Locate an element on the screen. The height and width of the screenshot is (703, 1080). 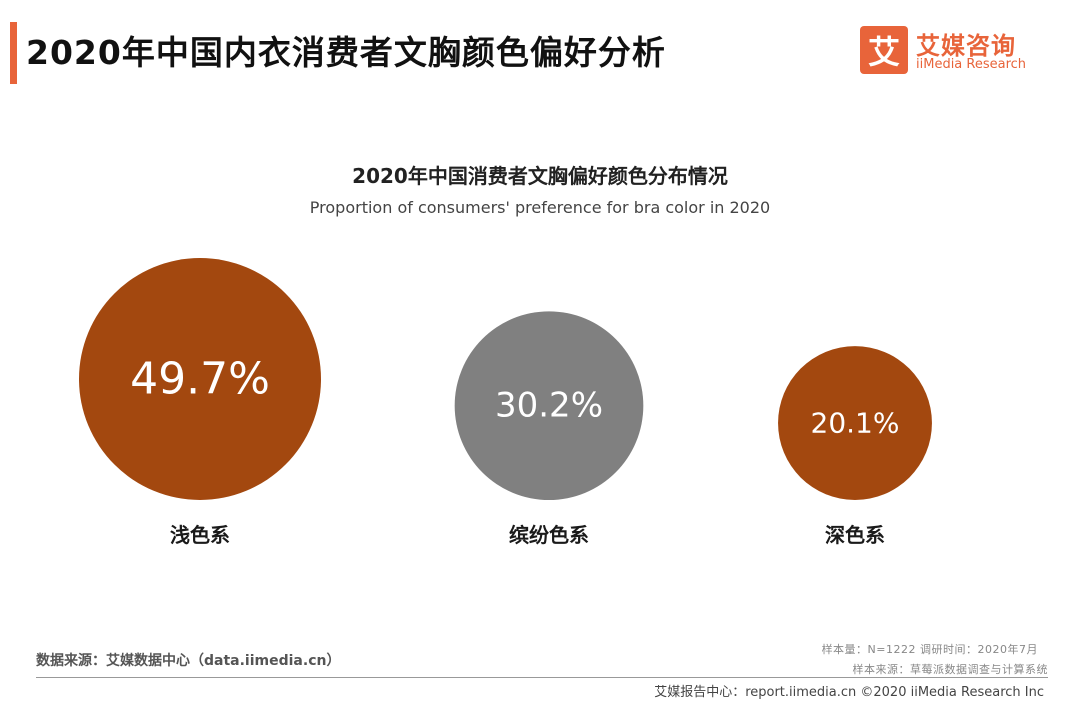
category-label-3: 深色系 is located at coordinates (855, 535).